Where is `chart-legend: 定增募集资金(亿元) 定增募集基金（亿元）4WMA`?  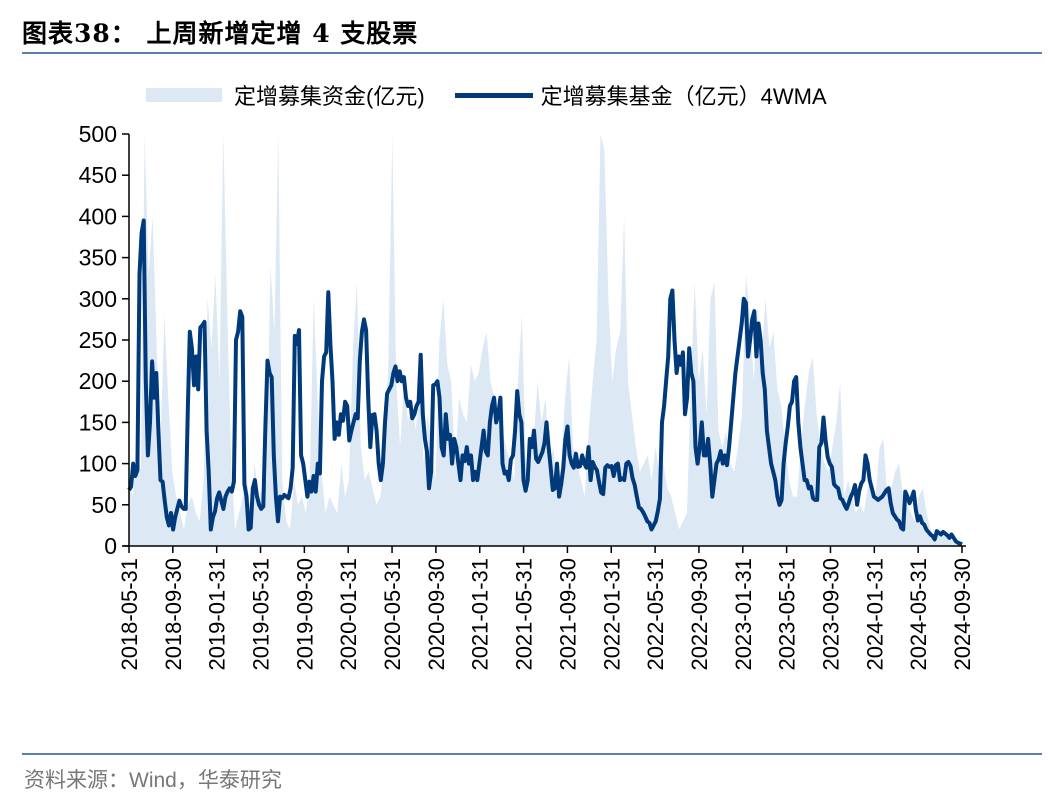
chart-legend: 定增募集资金(亿元) 定增募集基金（亿元）4WMA is located at coordinates (486, 95).